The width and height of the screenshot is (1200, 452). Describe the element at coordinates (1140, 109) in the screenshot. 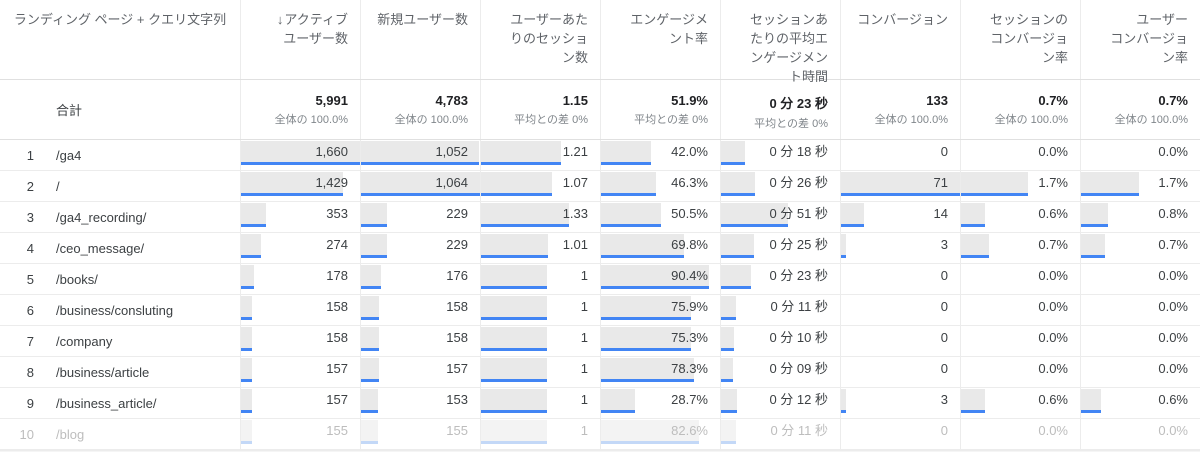

I see `totals-metric-cell-8: 0.7% 全体の 100.0%` at that location.